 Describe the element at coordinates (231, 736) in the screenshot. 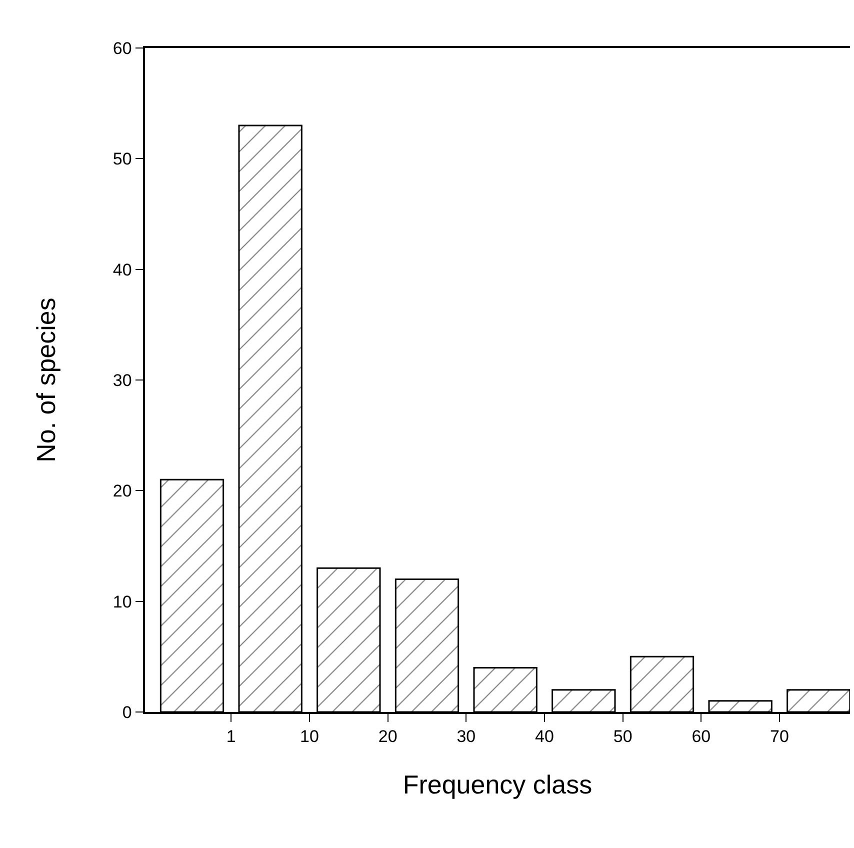

I see `x-tick-label: 1` at that location.